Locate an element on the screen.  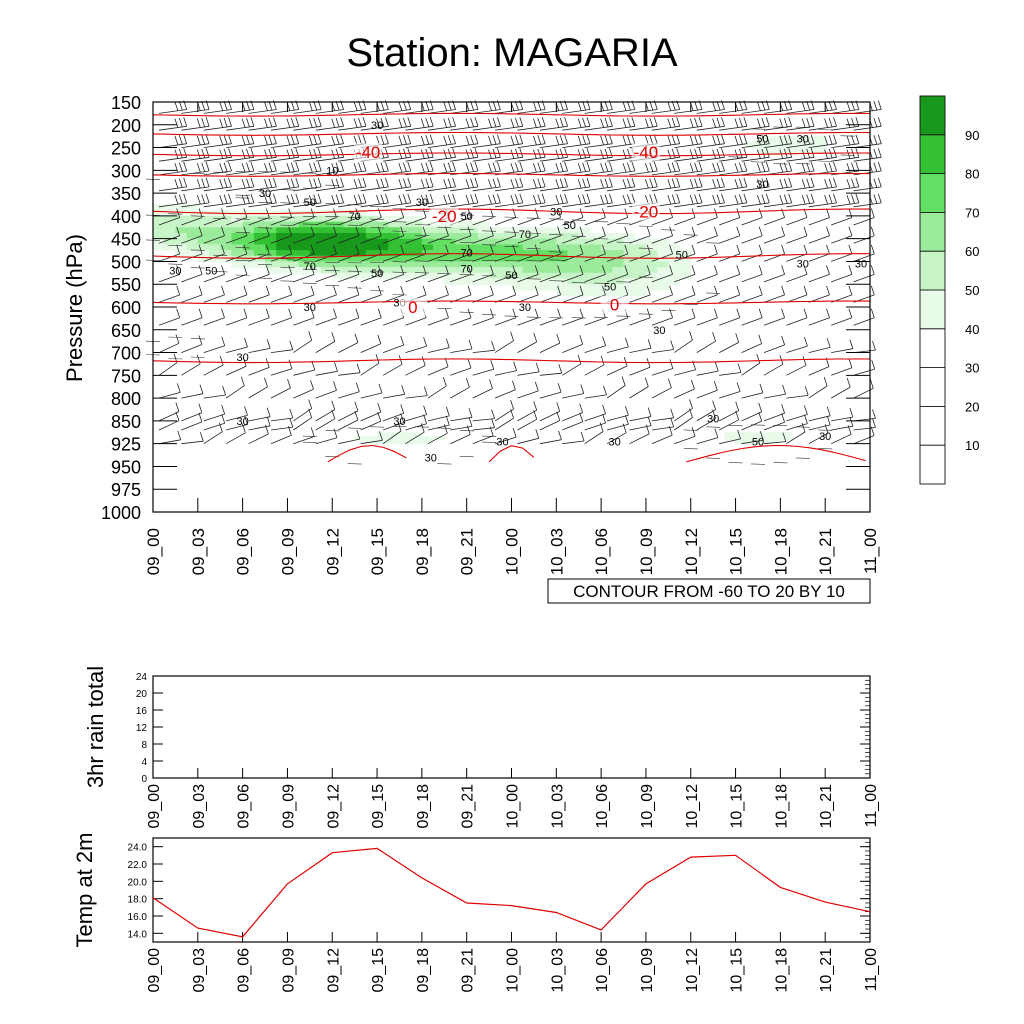
x-tick-label: 09_06 is located at coordinates (244, 806).